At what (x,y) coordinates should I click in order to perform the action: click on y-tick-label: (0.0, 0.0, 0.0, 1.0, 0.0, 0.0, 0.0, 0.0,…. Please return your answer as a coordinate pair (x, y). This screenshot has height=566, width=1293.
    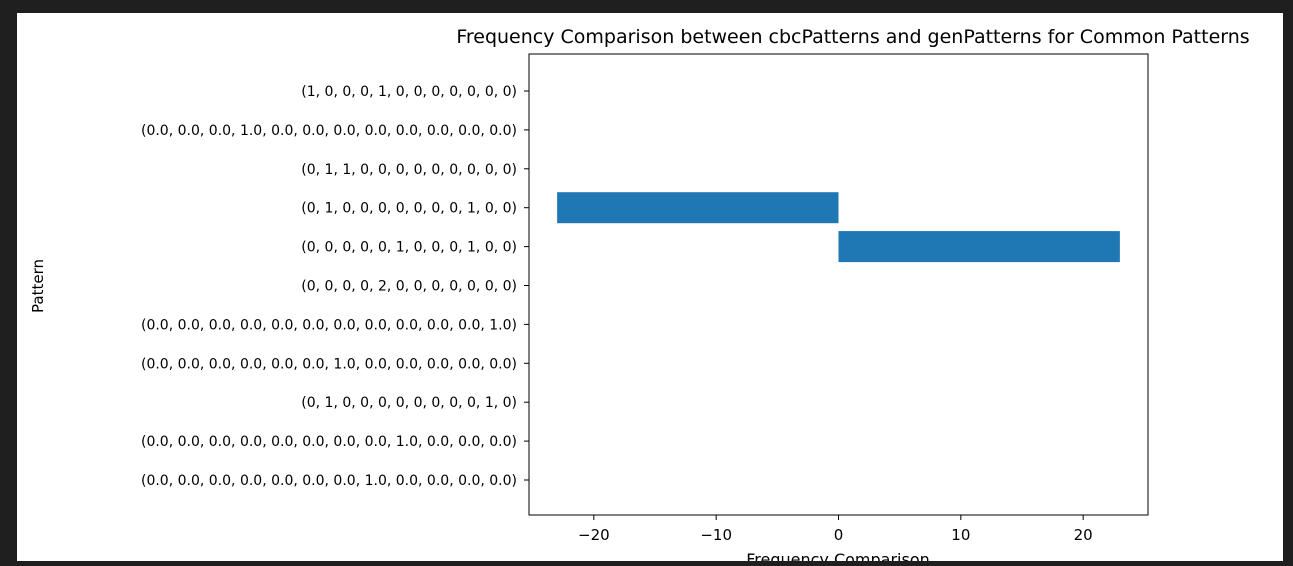
    Looking at the image, I should click on (329, 131).